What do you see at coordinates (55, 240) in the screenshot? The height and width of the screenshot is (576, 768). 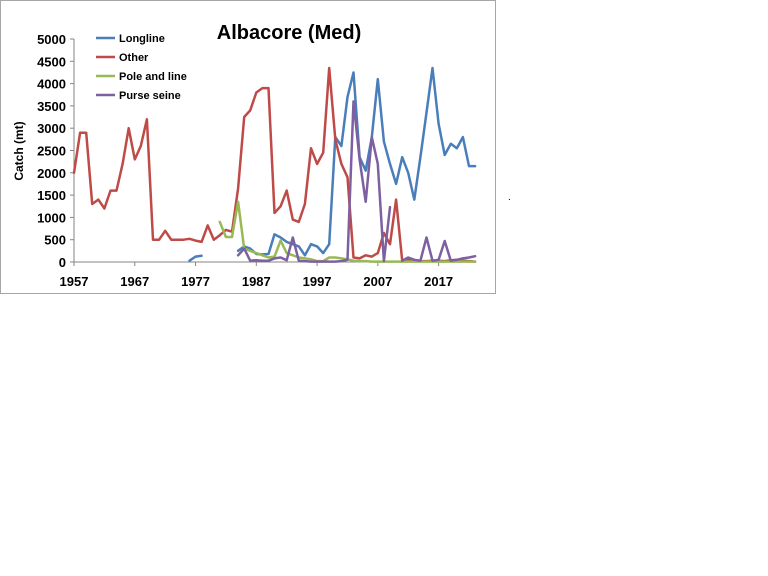 I see `y-tick-label: 500` at bounding box center [55, 240].